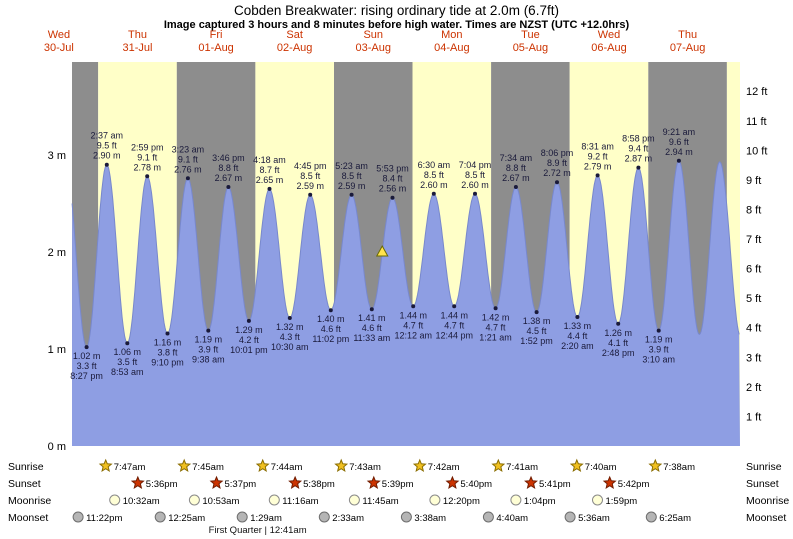 The width and height of the screenshot is (793, 539). I want to click on moonset-time: 5:36am, so click(594, 518).